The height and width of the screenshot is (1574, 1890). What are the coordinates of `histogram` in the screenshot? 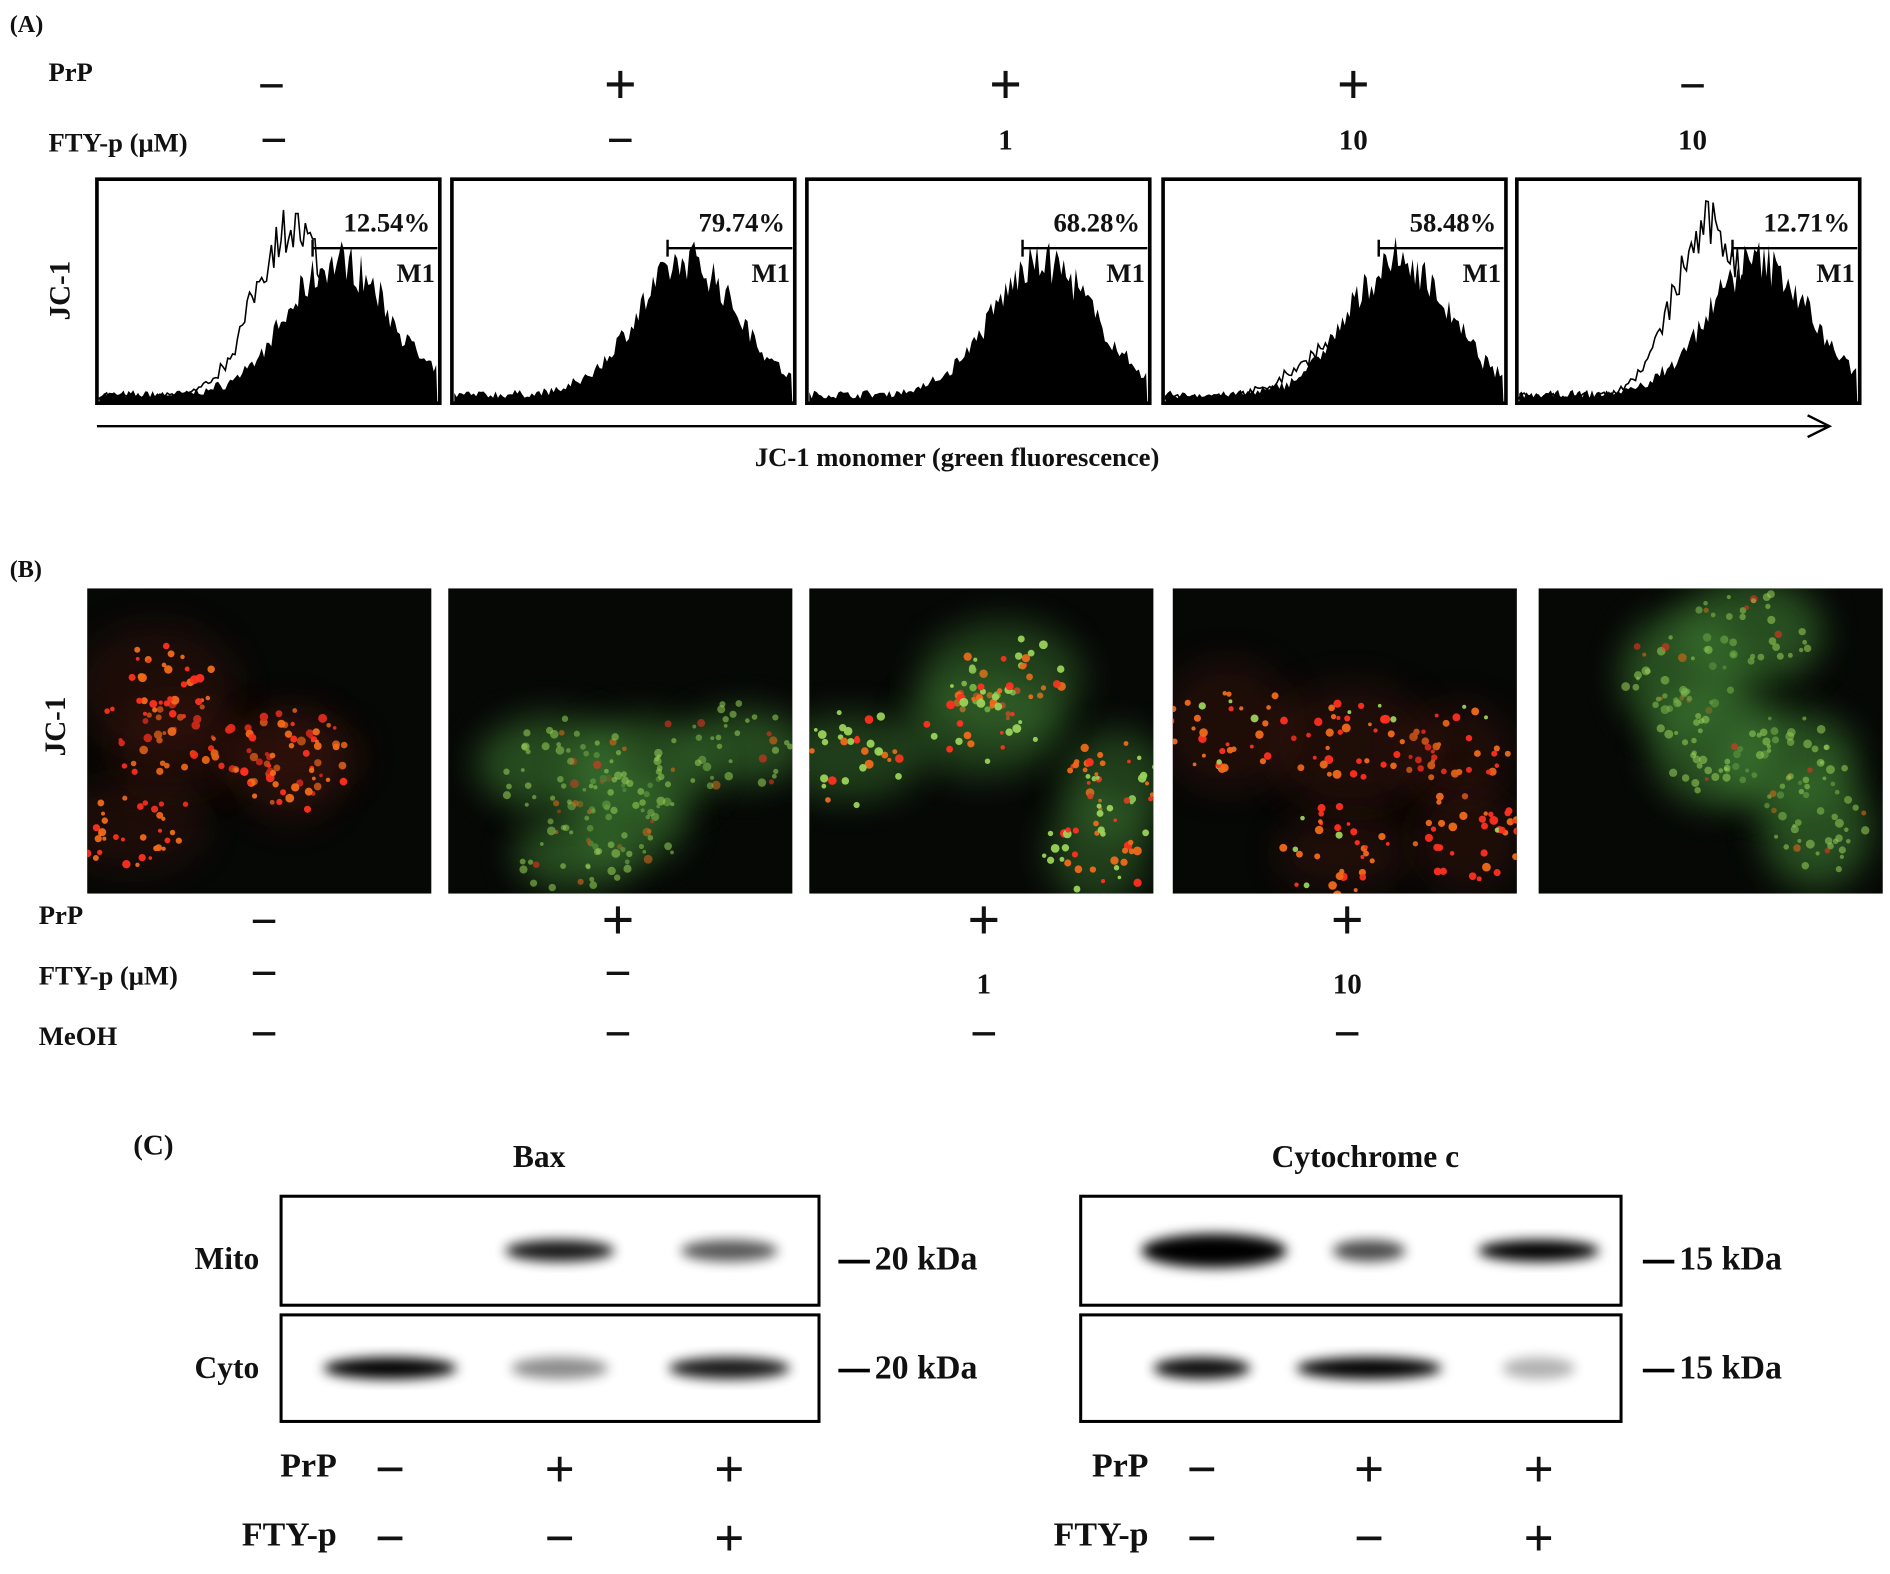 It's located at (1334, 320).